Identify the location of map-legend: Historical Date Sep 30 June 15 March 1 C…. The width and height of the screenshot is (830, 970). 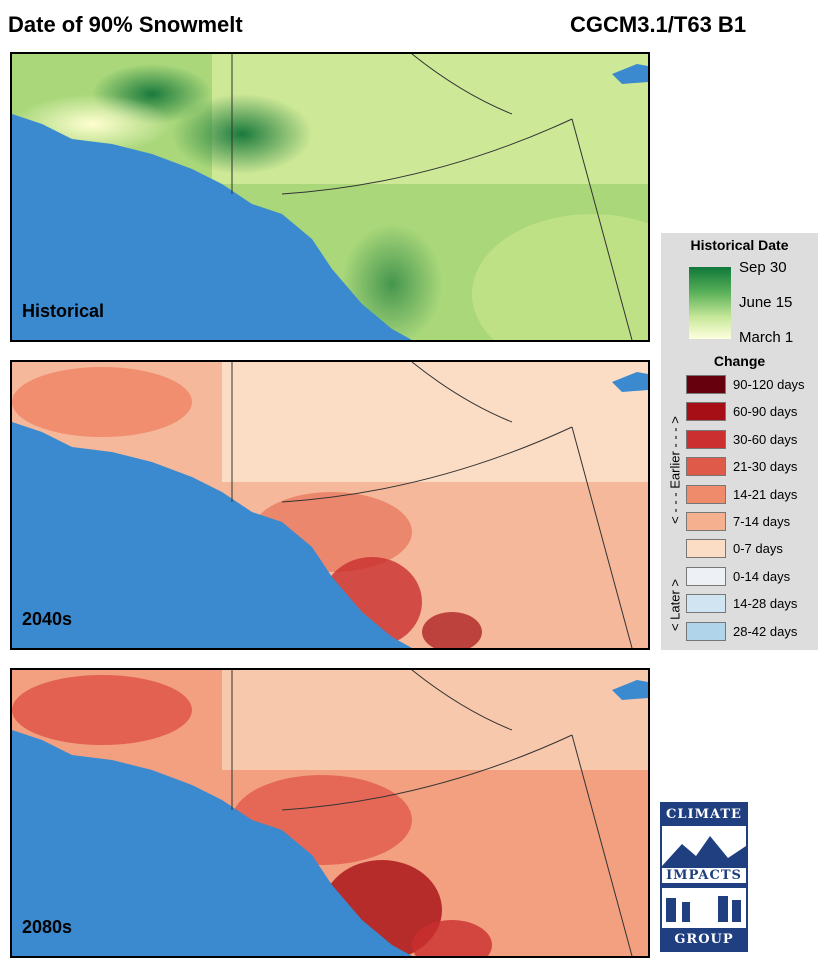
(739, 441).